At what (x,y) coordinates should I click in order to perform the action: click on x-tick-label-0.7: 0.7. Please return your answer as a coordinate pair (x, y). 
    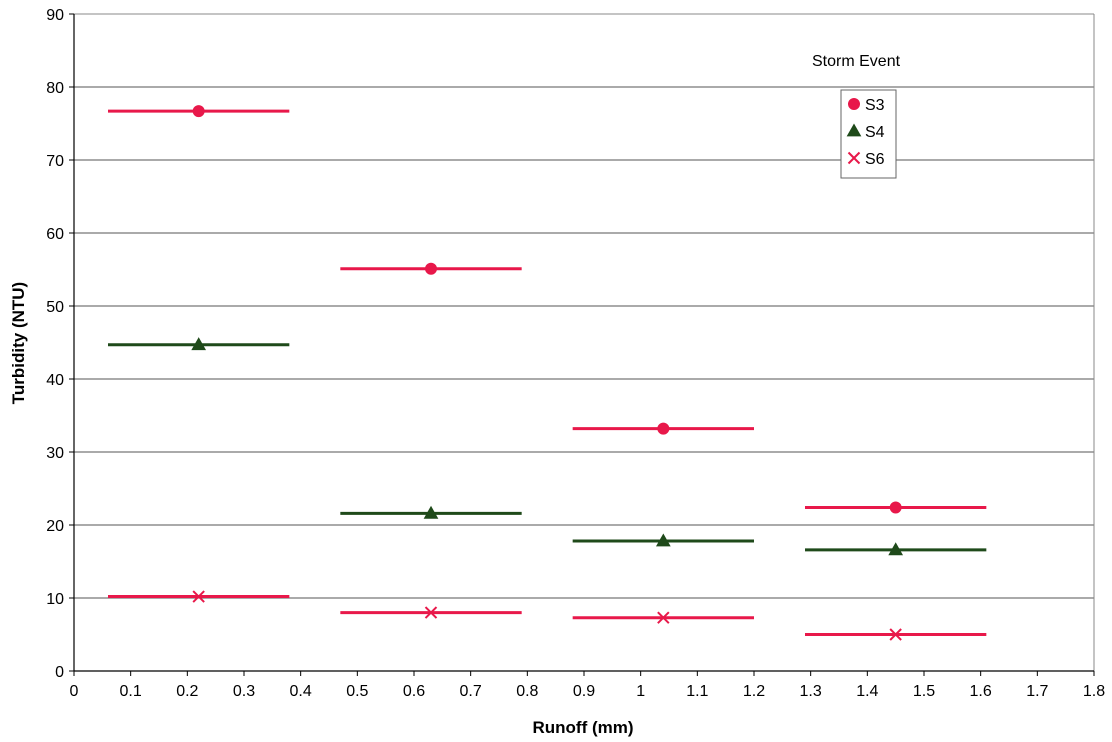
    Looking at the image, I should click on (471, 691).